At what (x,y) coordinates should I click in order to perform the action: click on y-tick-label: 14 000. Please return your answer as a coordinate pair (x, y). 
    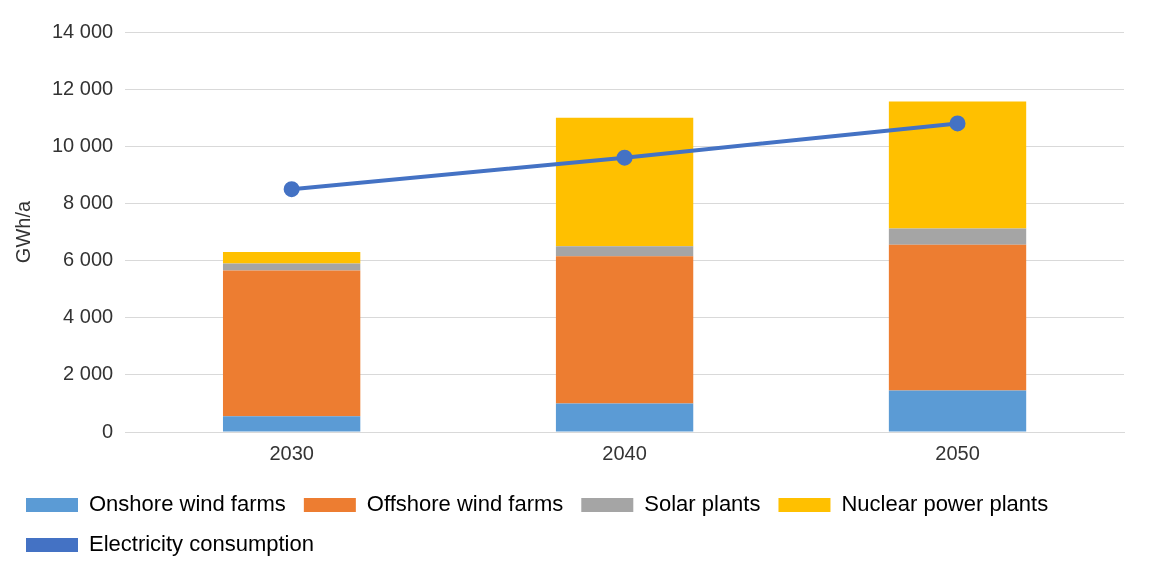
    Looking at the image, I should click on (83, 30).